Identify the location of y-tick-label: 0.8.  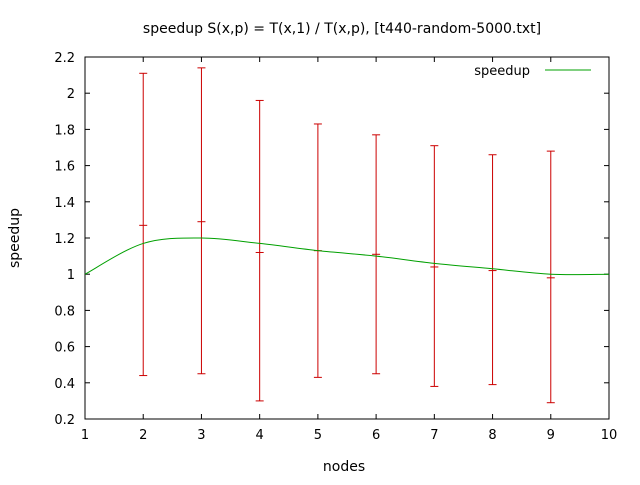
(64, 311).